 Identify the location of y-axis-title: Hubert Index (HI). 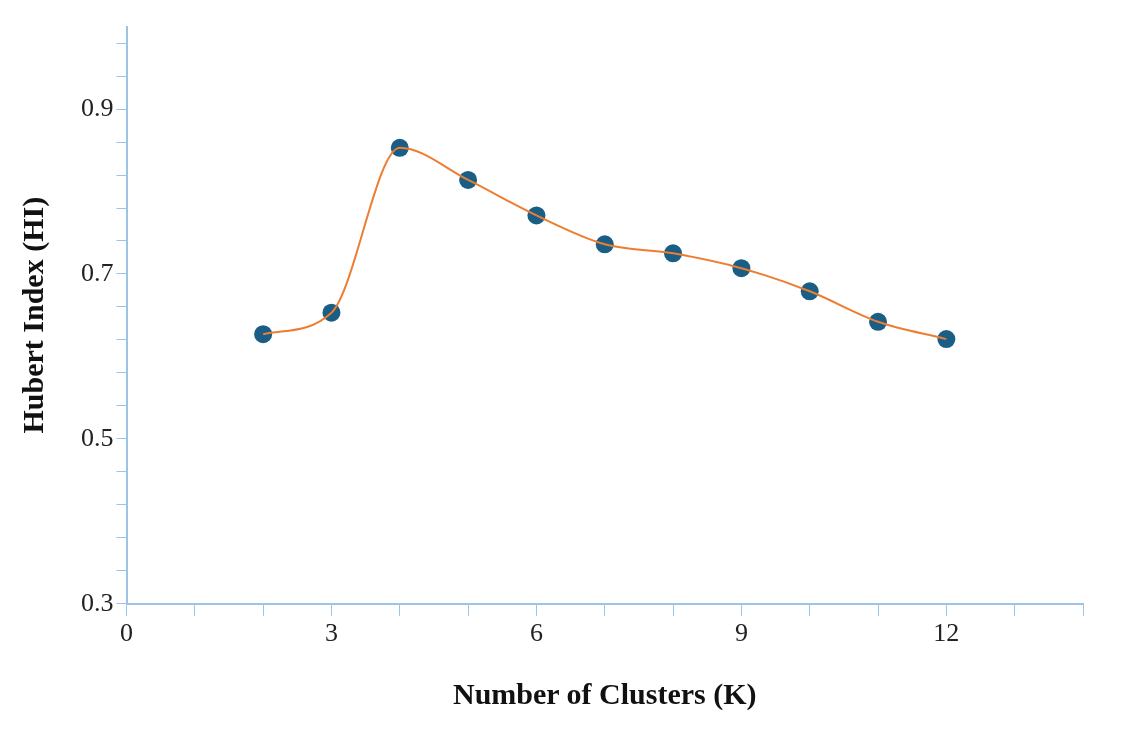
(32, 315).